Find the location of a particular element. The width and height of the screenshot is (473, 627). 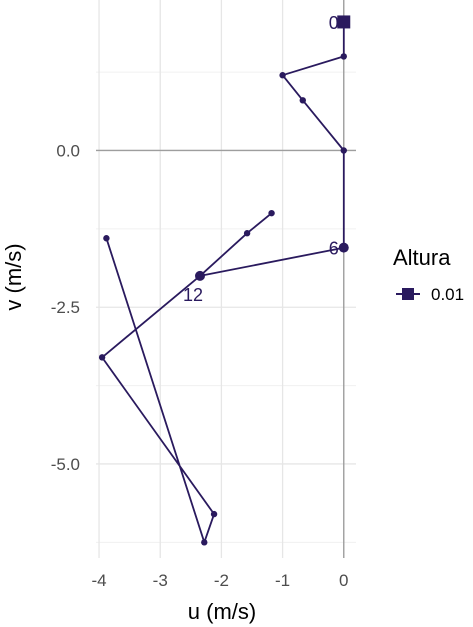

legend-key is located at coordinates (408, 294).